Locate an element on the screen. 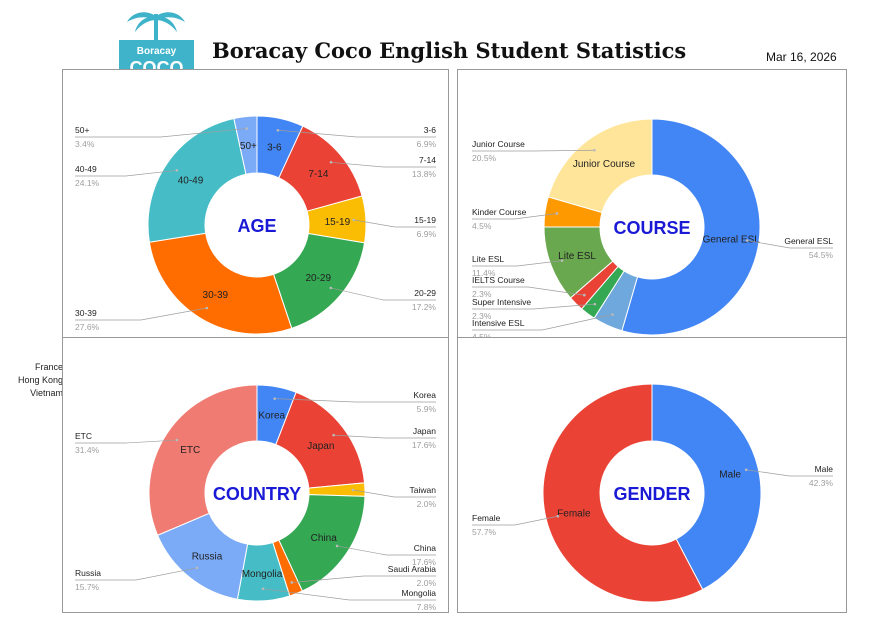 This screenshot has height=635, width=871. side-note-france: France is located at coordinates (48, 367).